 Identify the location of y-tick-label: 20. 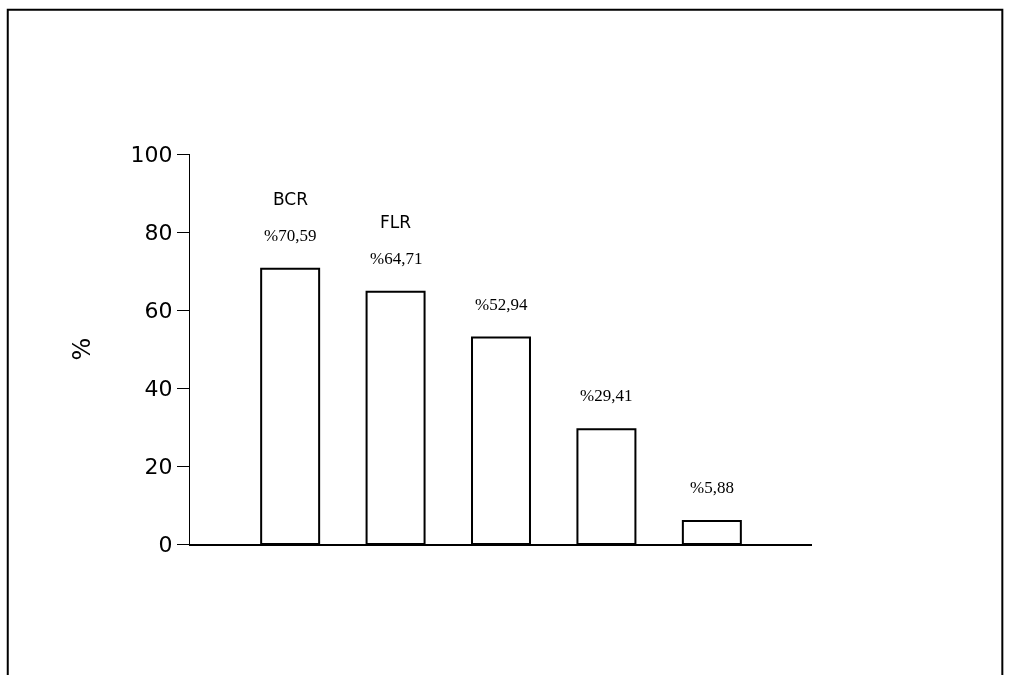
(158, 466).